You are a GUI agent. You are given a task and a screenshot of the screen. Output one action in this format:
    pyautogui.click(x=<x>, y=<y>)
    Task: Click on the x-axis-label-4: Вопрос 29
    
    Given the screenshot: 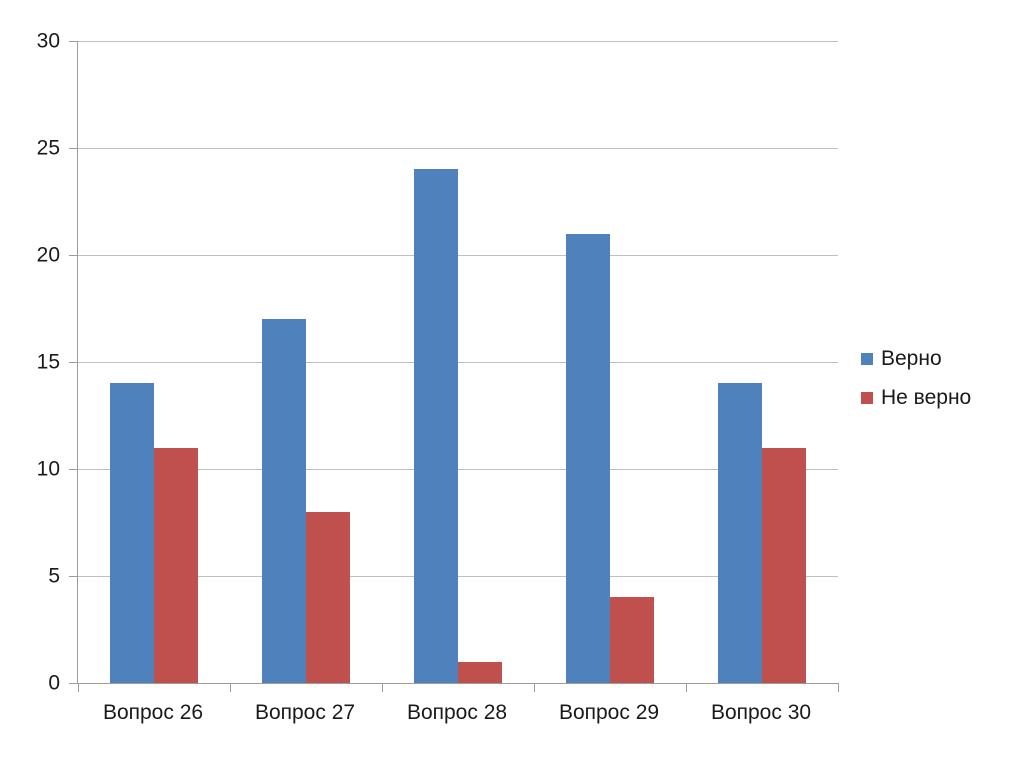 What is the action you would take?
    pyautogui.click(x=609, y=712)
    